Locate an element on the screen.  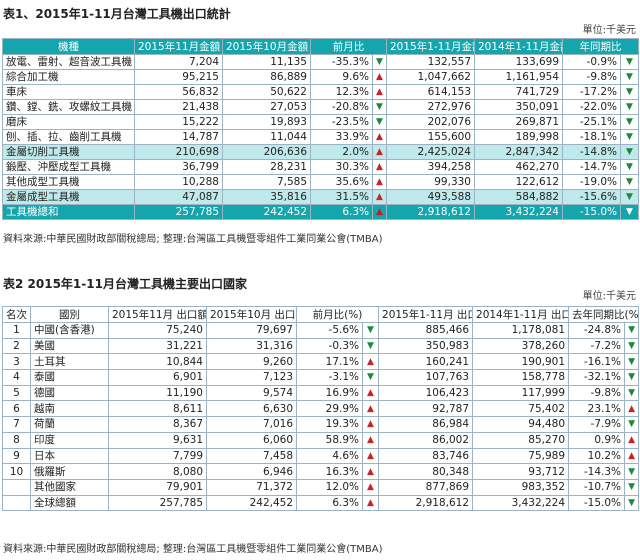
oct-2015-value: 6,630 is located at coordinates (251, 409).